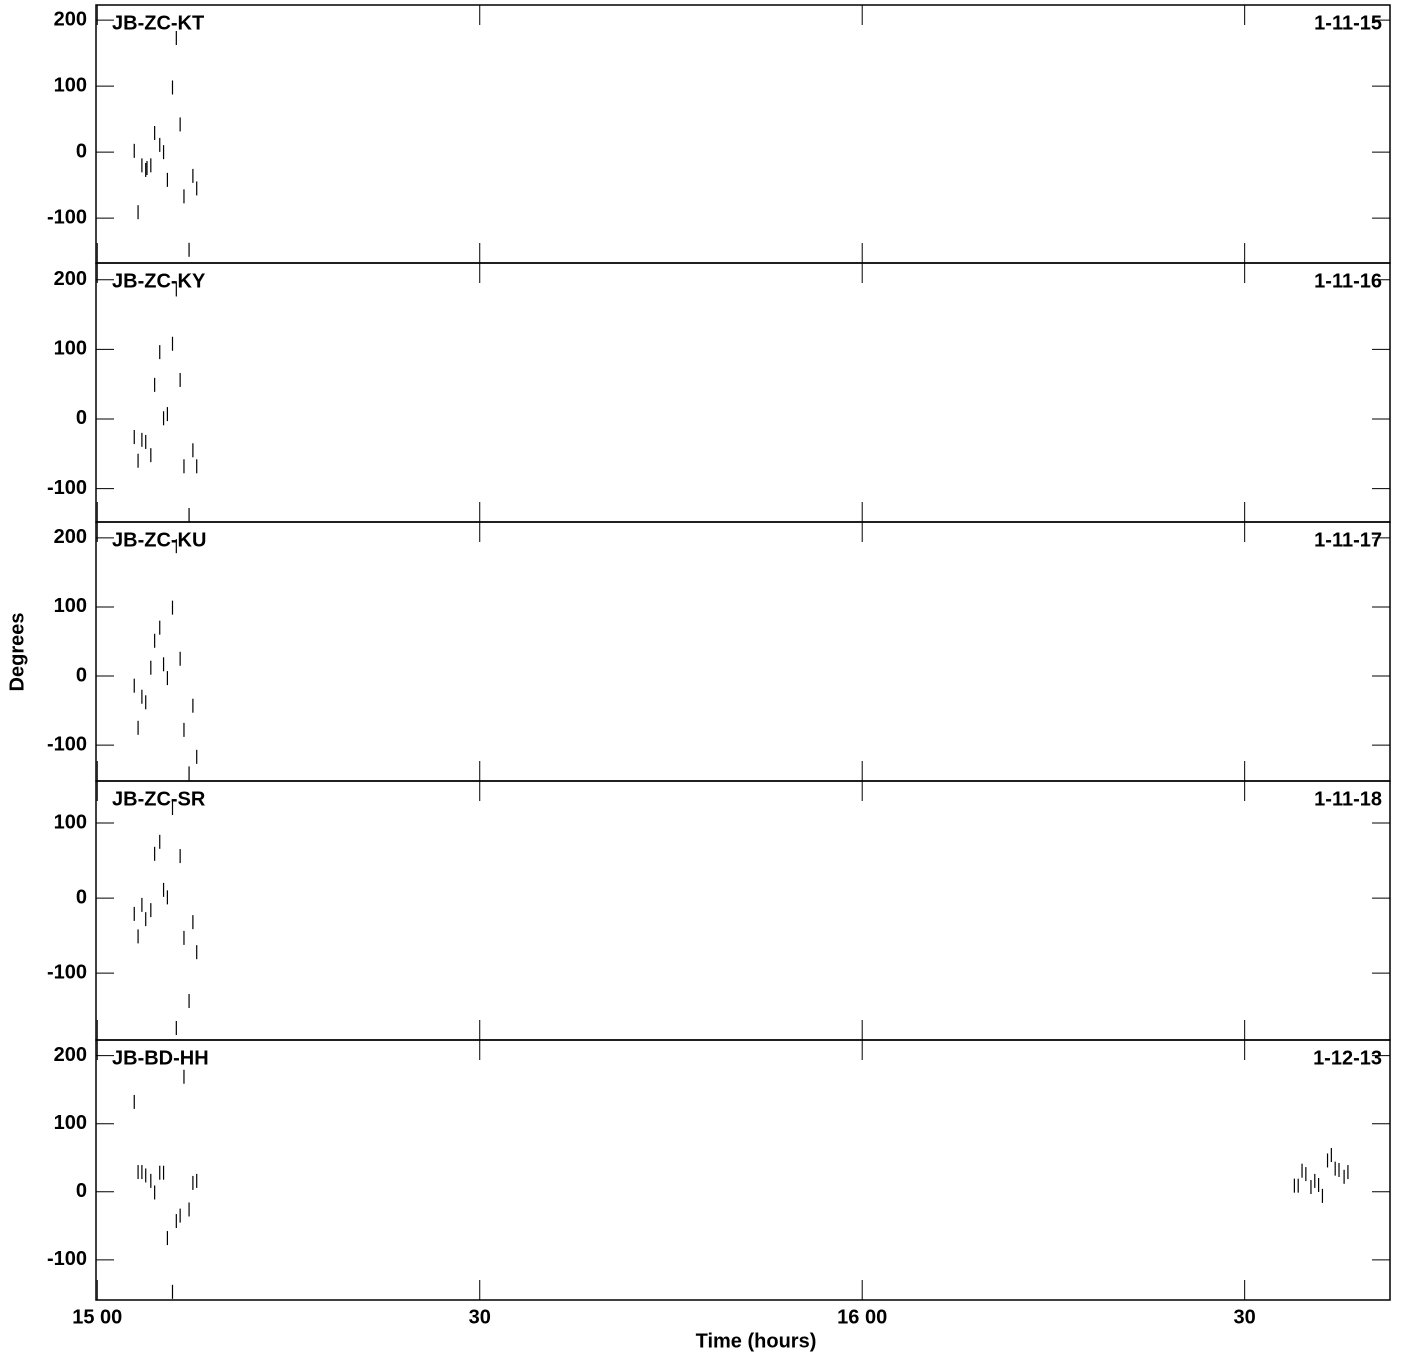 The width and height of the screenshot is (1404, 1357). I want to click on panel-date: 1-11-15, so click(1348, 23).